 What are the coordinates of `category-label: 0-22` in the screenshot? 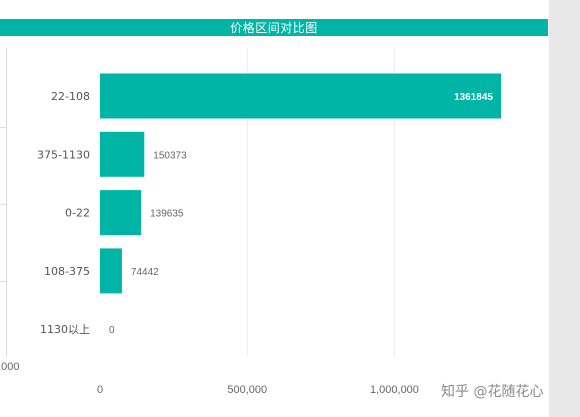 It's located at (77, 213).